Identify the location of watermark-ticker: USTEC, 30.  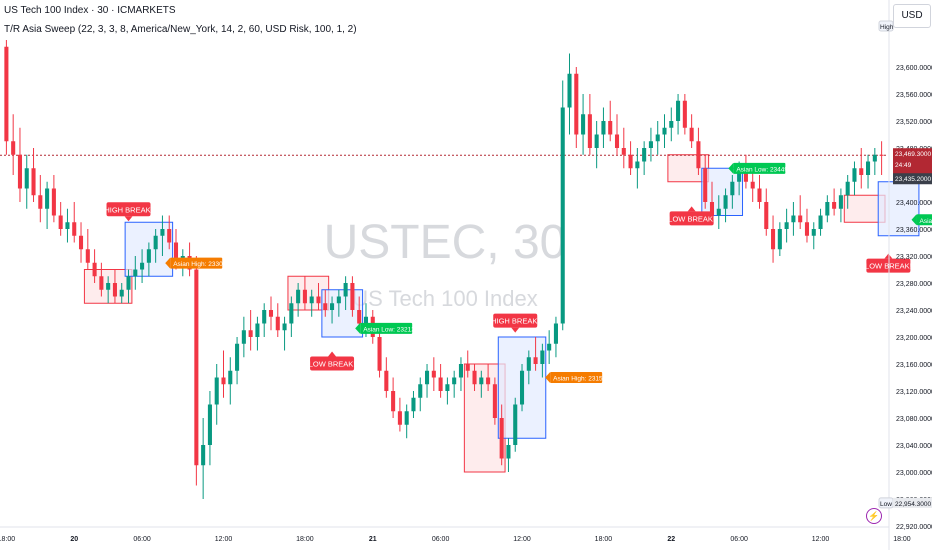
(445, 242).